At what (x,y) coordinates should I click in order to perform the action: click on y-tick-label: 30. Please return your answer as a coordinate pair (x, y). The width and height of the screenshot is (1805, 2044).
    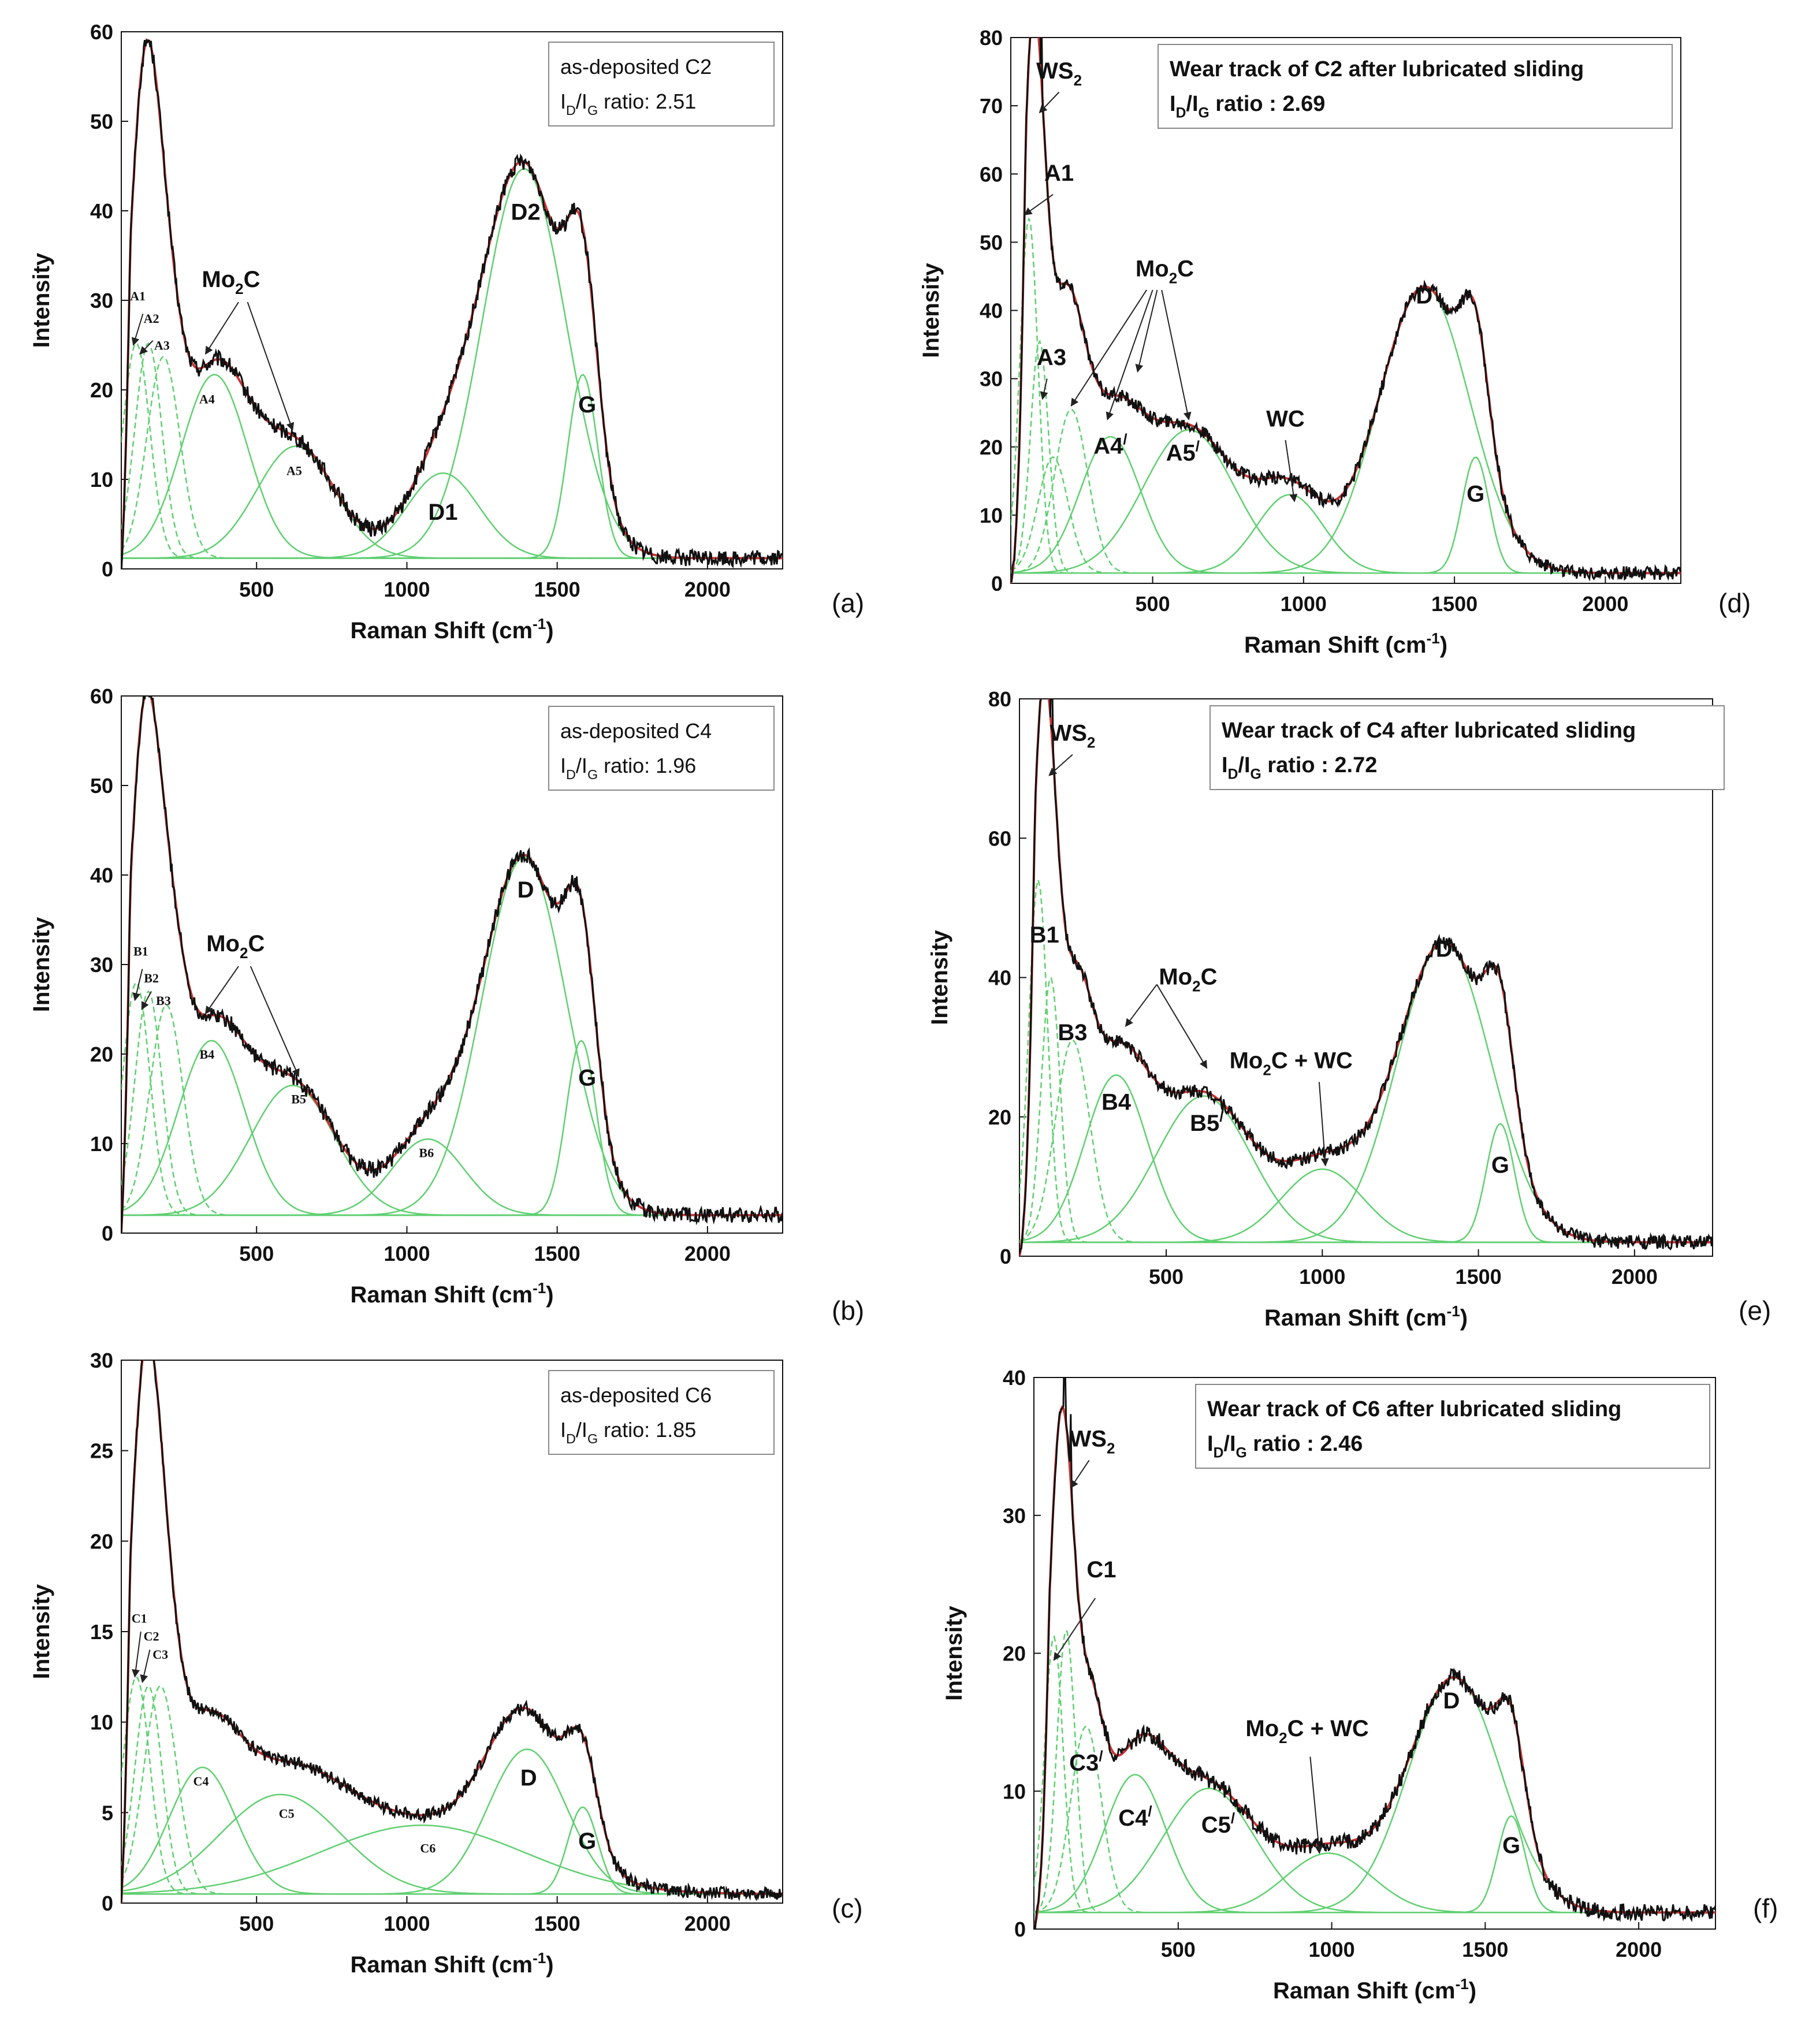
    Looking at the image, I should click on (101, 1361).